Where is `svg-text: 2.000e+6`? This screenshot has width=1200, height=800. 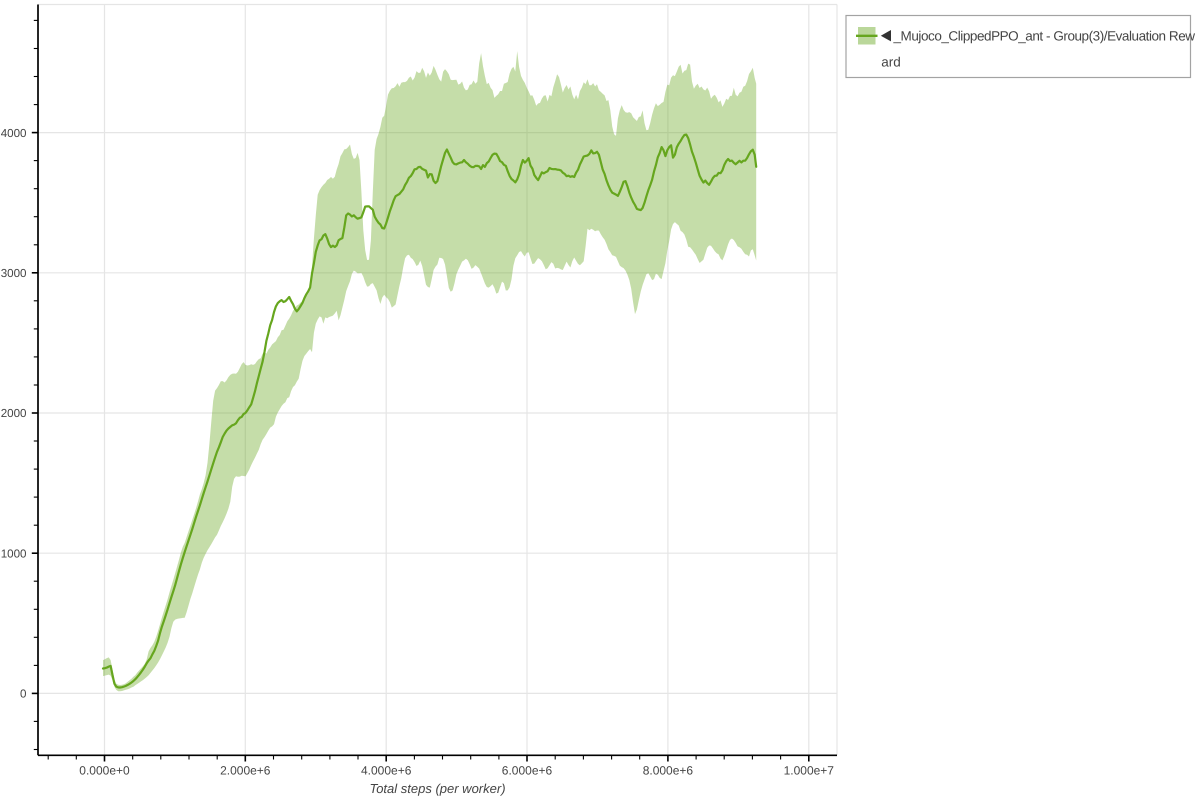 svg-text: 2.000e+6 is located at coordinates (245, 771).